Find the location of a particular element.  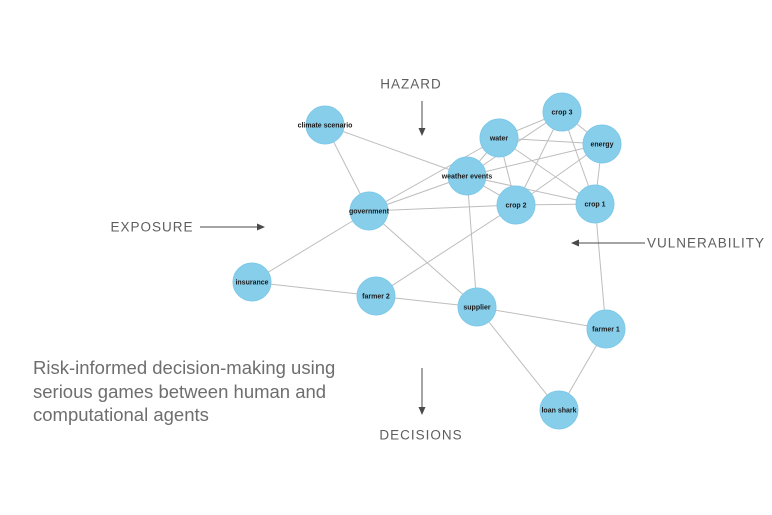

node-government is located at coordinates (369, 211).